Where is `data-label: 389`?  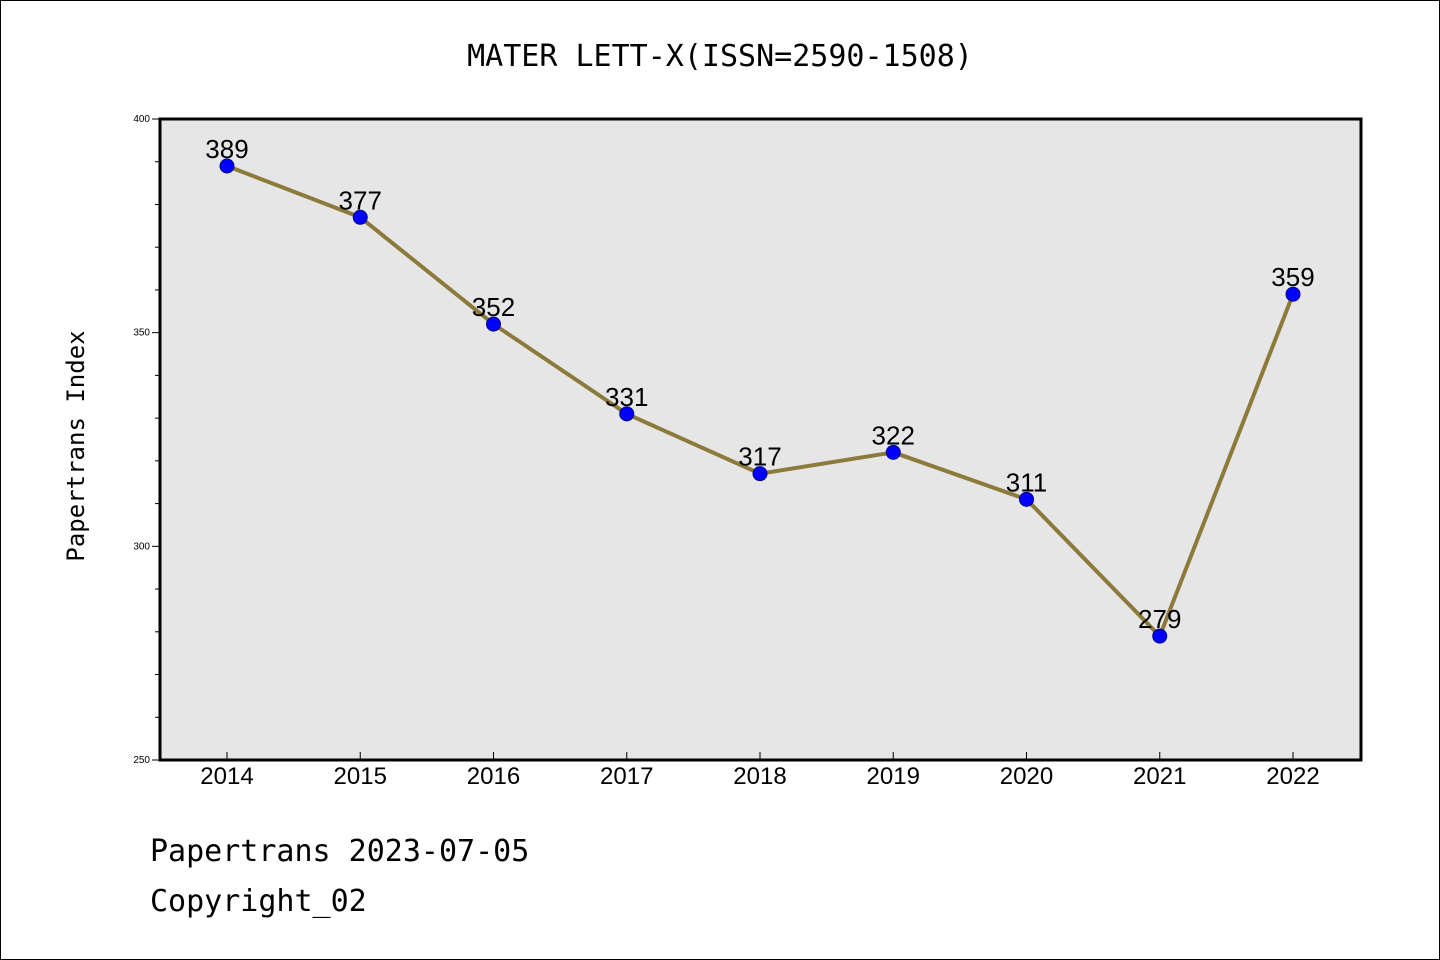
data-label: 389 is located at coordinates (226, 149).